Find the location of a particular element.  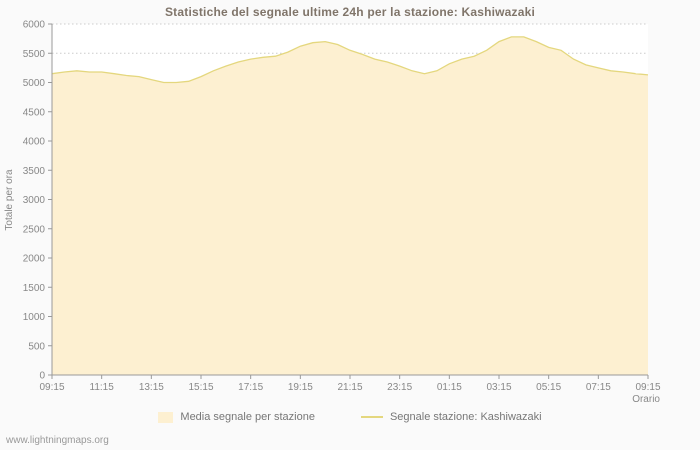

line-swatch-icon is located at coordinates (371, 417).